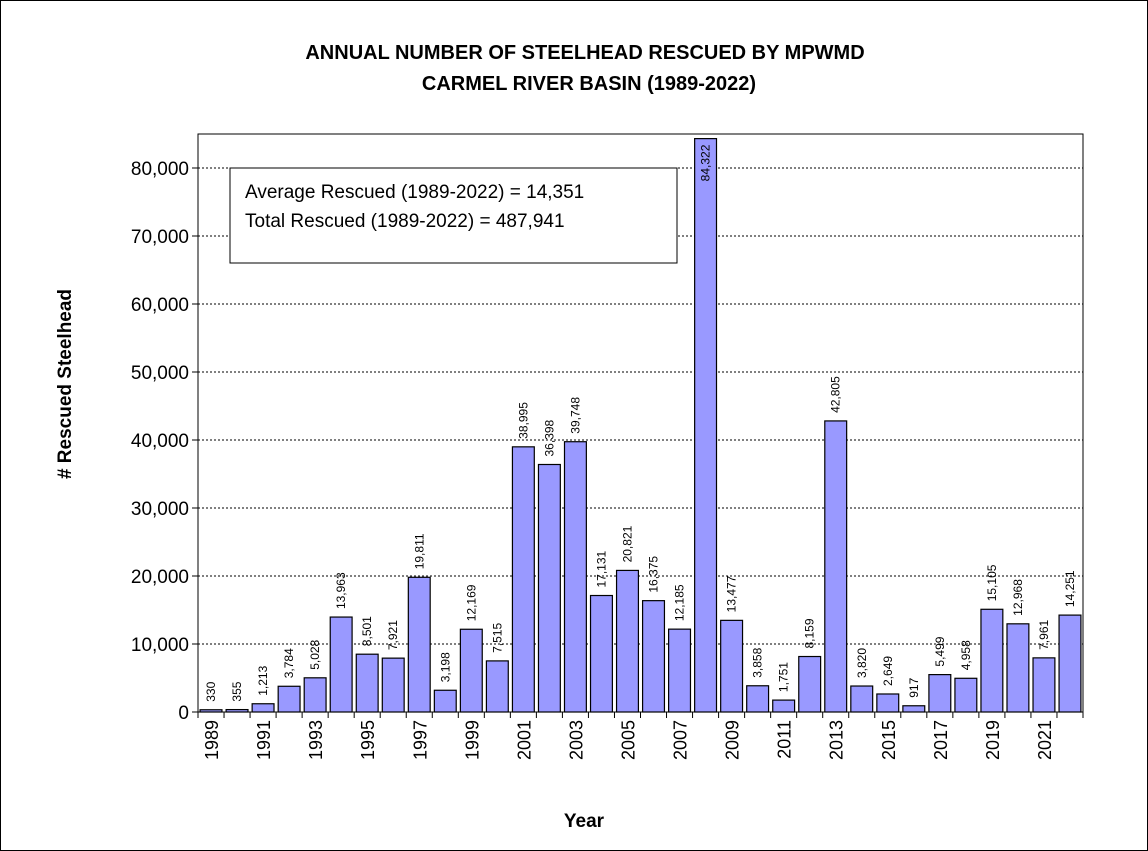  What do you see at coordinates (732, 593) in the screenshot?
I see `data-label-2009: 13,477` at bounding box center [732, 593].